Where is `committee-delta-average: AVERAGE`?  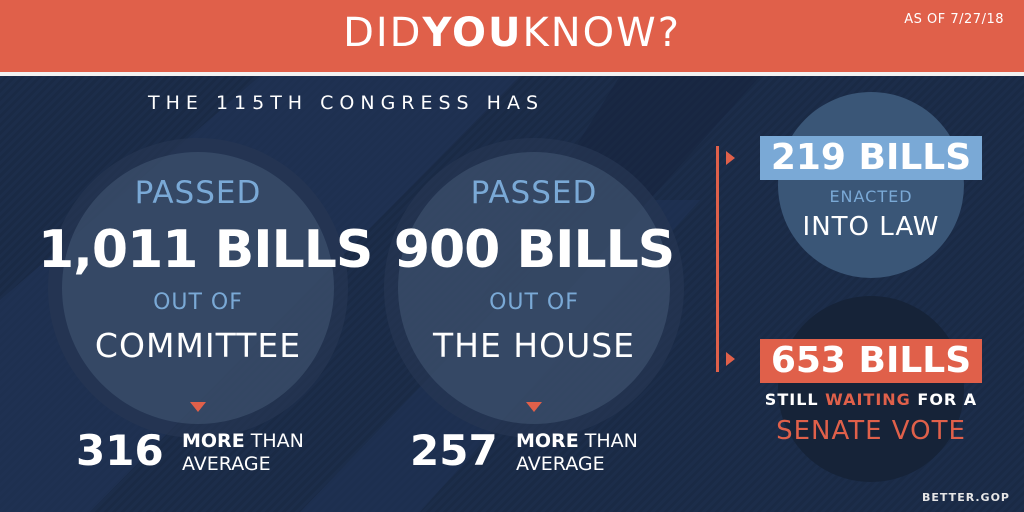
committee-delta-average: AVERAGE is located at coordinates (226, 464).